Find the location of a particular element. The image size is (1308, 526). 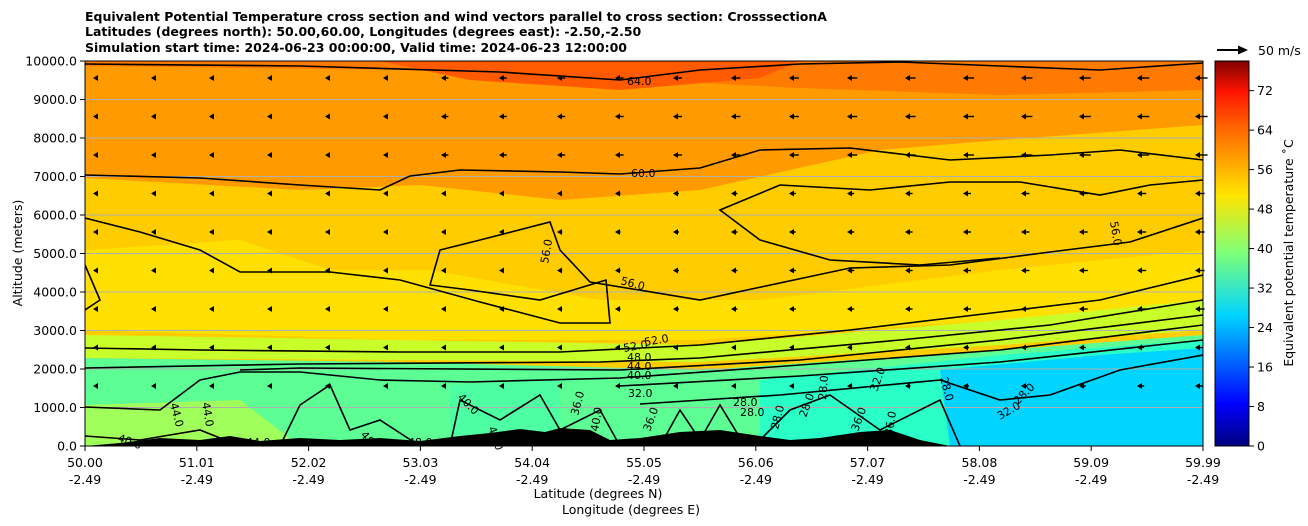

contour-label: 52.0 is located at coordinates (635, 346).